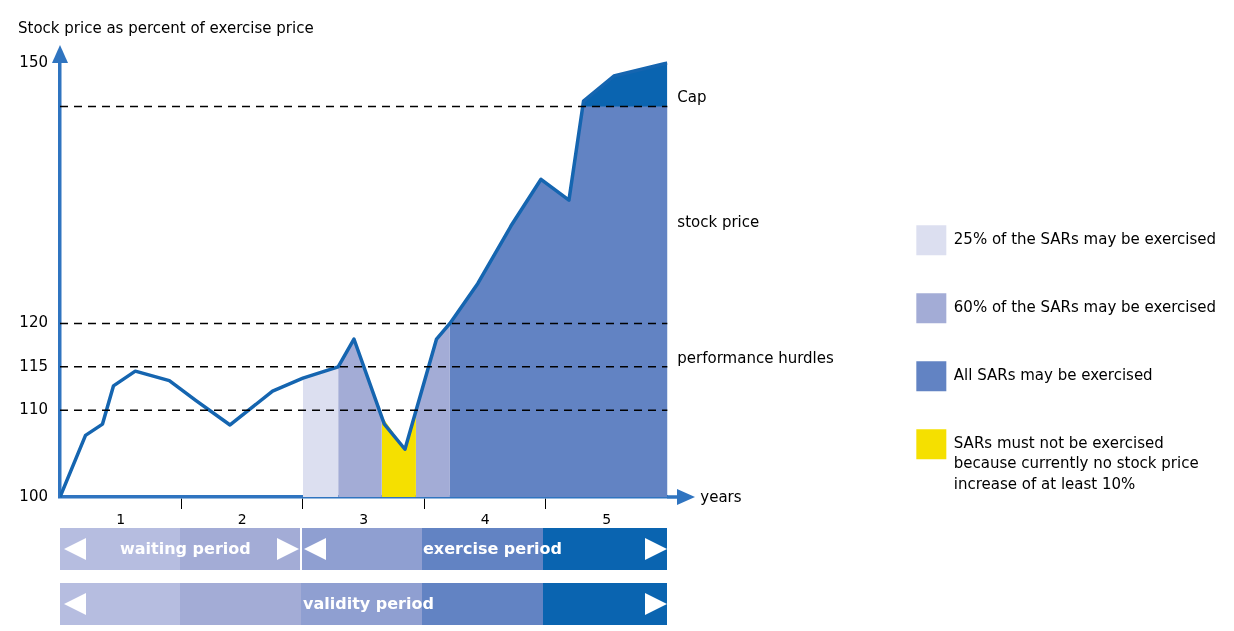 Image resolution: width=1234 pixels, height=631 pixels. What do you see at coordinates (1053, 375) in the screenshot?
I see `legend-label: All SARs may be exercised` at bounding box center [1053, 375].